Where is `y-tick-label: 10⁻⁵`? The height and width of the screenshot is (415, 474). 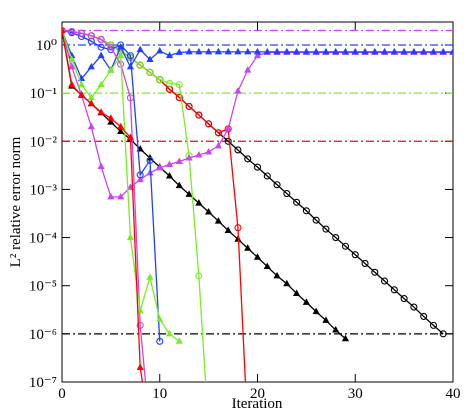
y-tick-label: 10⁻⁵ is located at coordinates (43, 287).